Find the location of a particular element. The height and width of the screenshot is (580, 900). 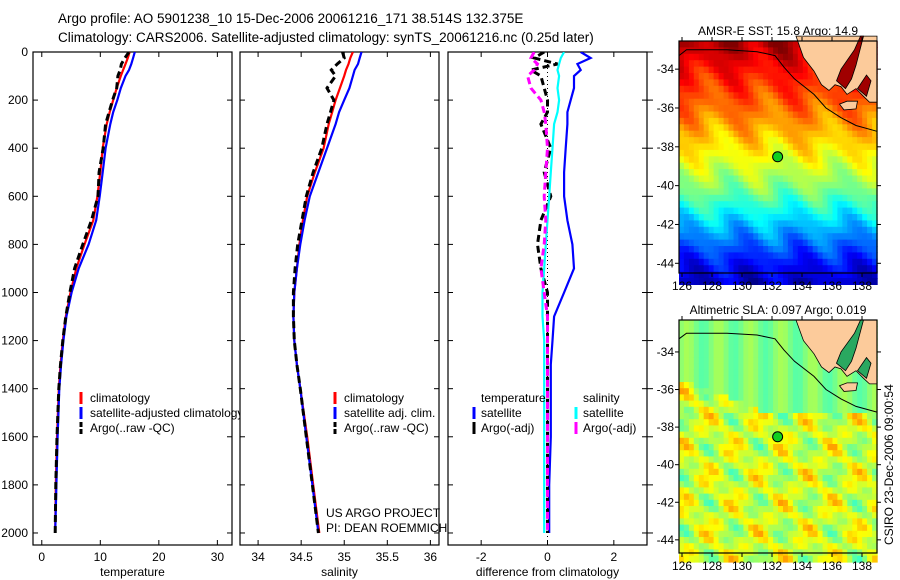

lon-tick-label: 136 is located at coordinates (832, 286).